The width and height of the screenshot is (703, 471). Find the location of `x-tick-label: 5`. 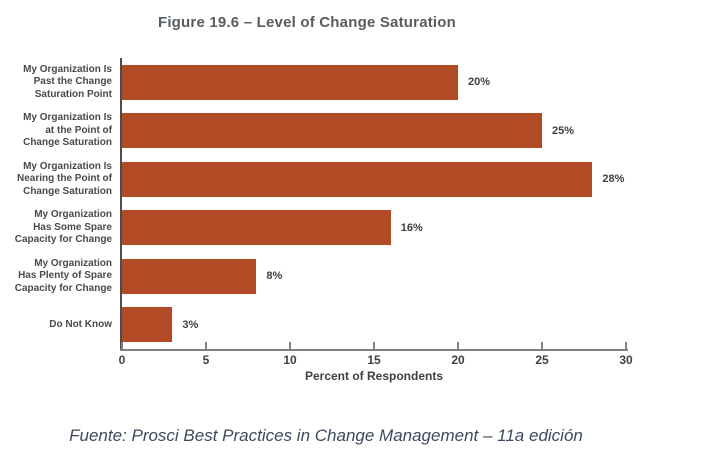

x-tick-label: 5 is located at coordinates (206, 360).